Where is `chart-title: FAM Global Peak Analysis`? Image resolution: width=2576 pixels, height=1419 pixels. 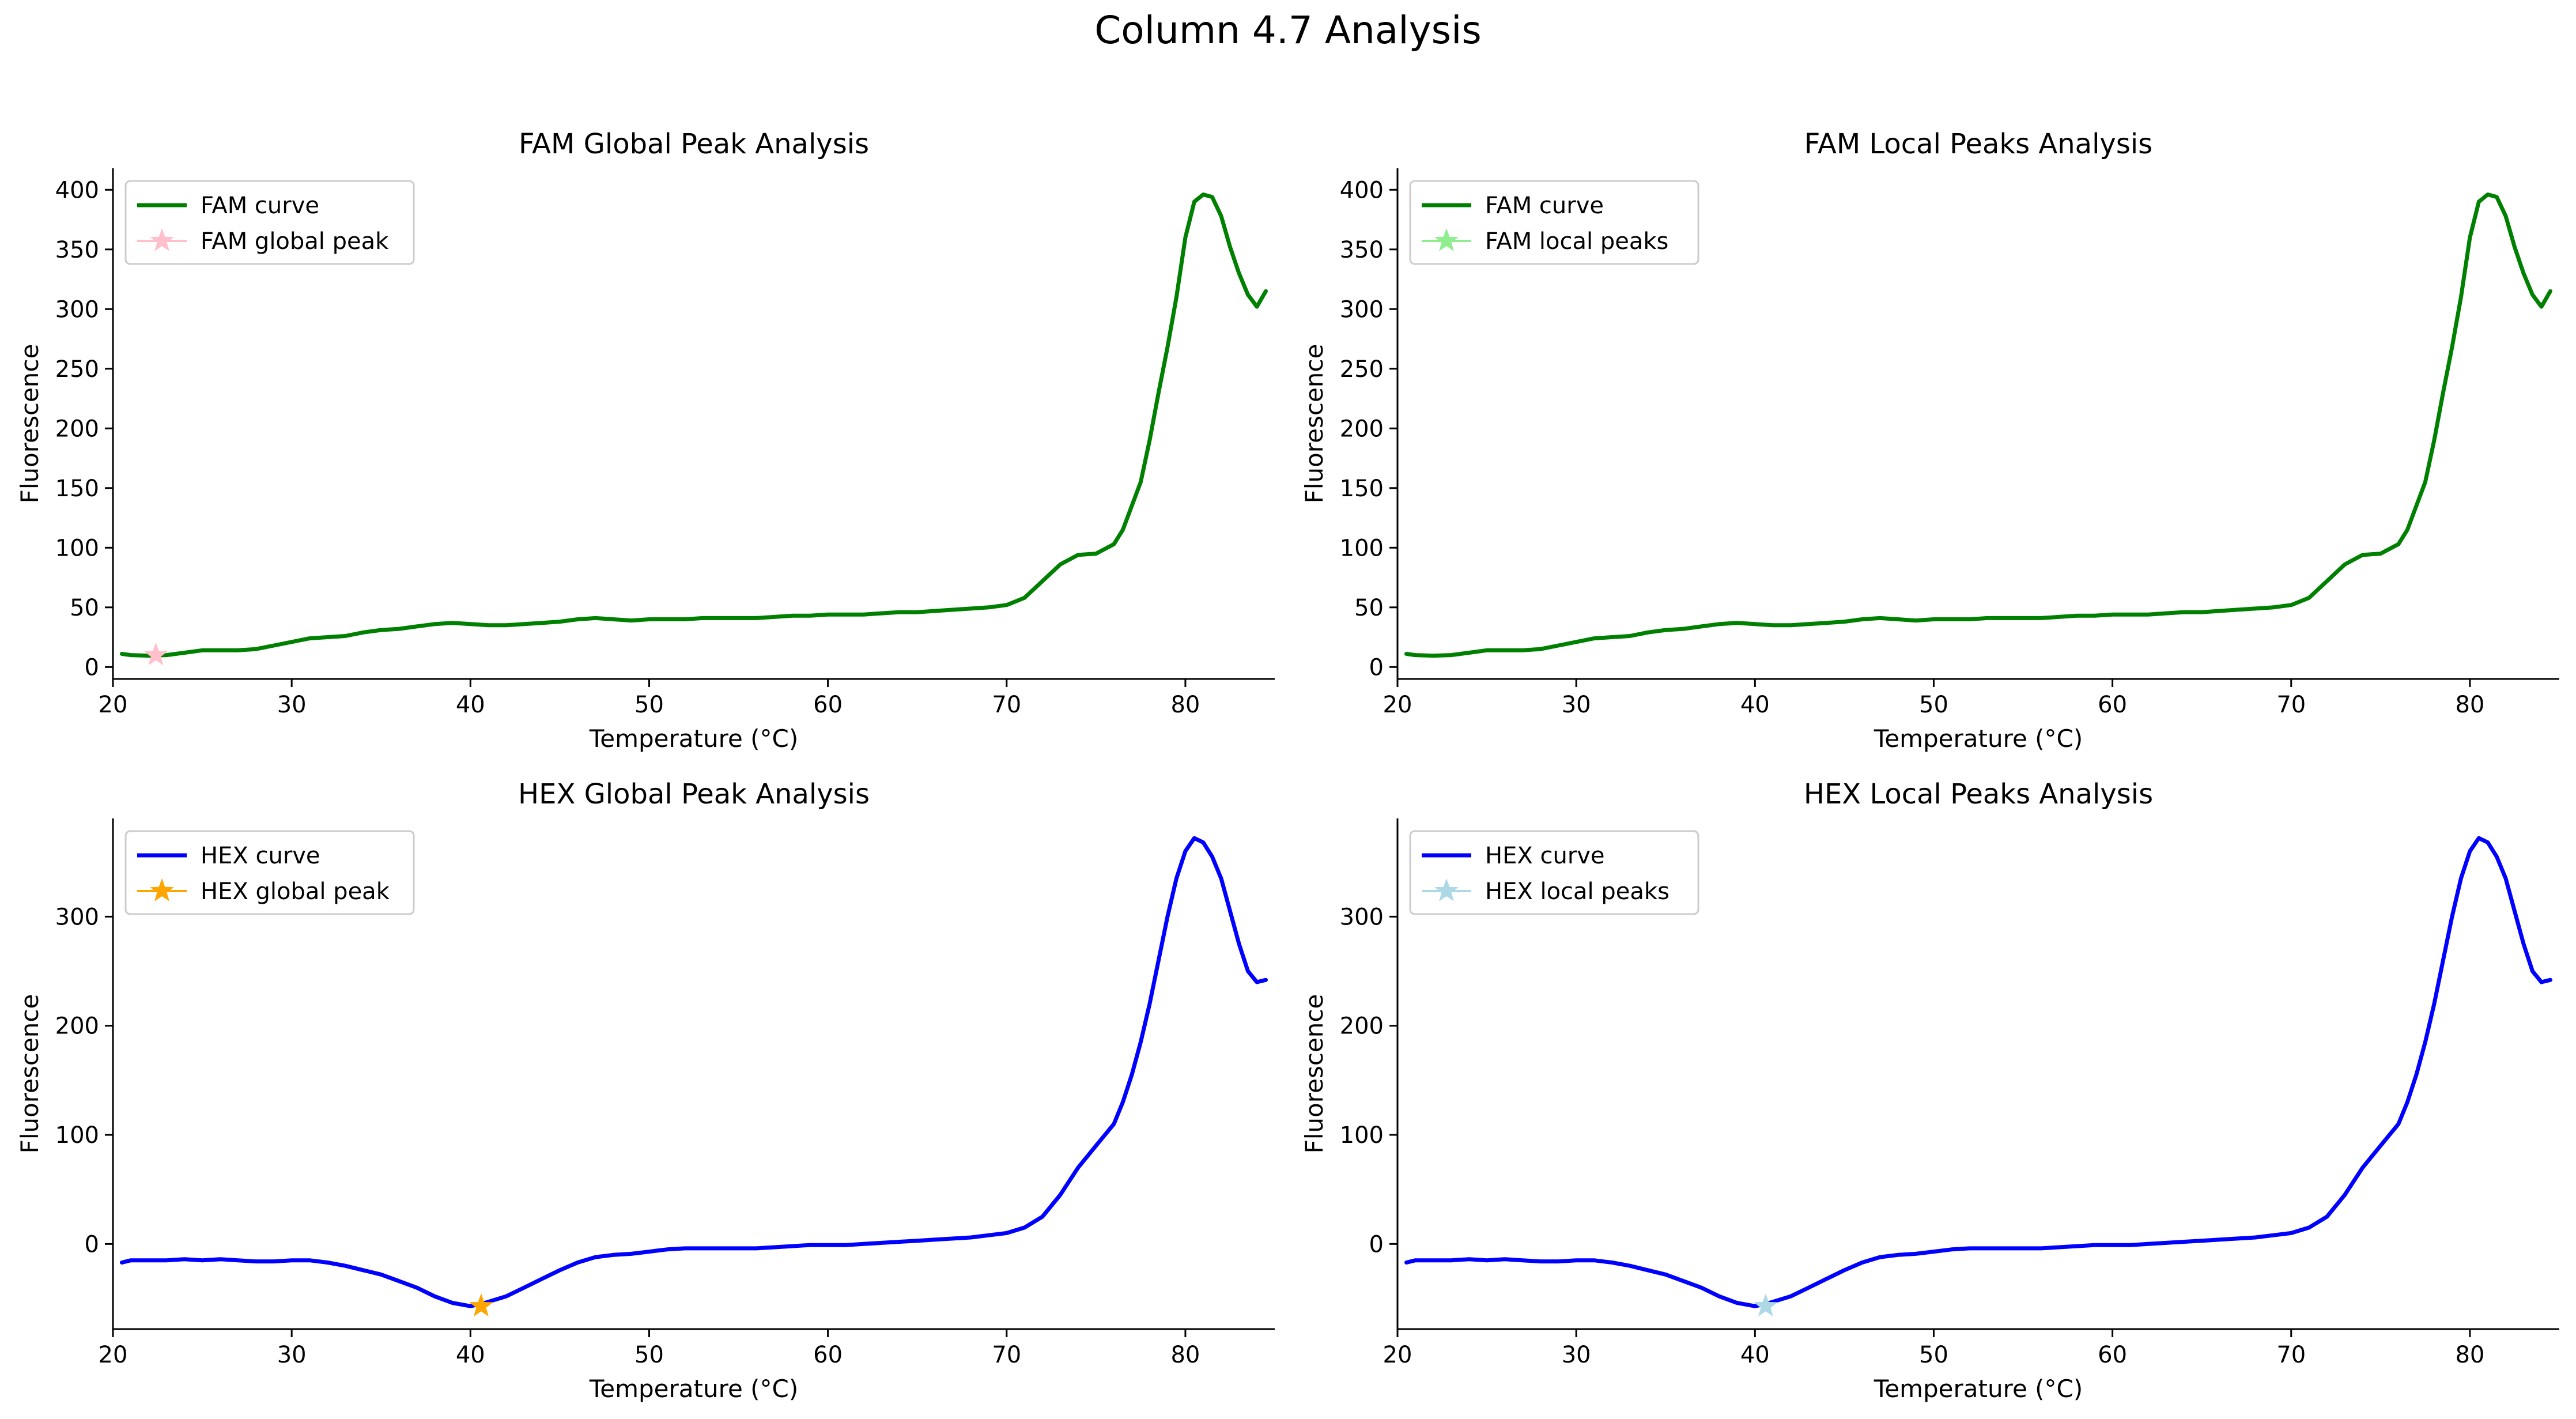 chart-title: FAM Global Peak Analysis is located at coordinates (694, 144).